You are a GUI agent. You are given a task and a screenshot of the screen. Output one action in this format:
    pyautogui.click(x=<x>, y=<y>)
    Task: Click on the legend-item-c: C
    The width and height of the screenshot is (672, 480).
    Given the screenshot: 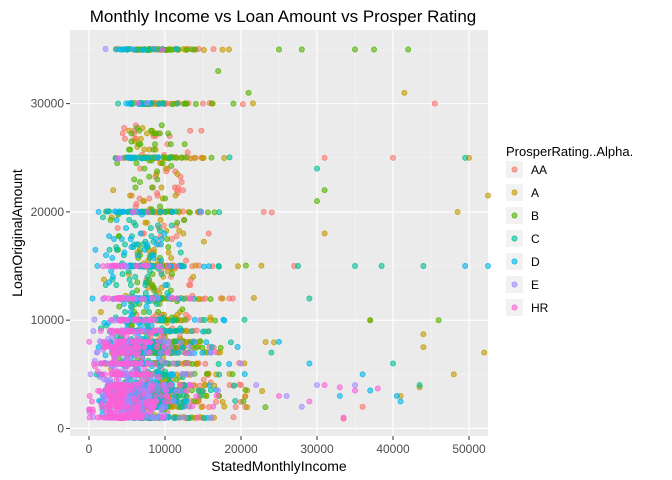 What is the action you would take?
    pyautogui.click(x=523, y=238)
    